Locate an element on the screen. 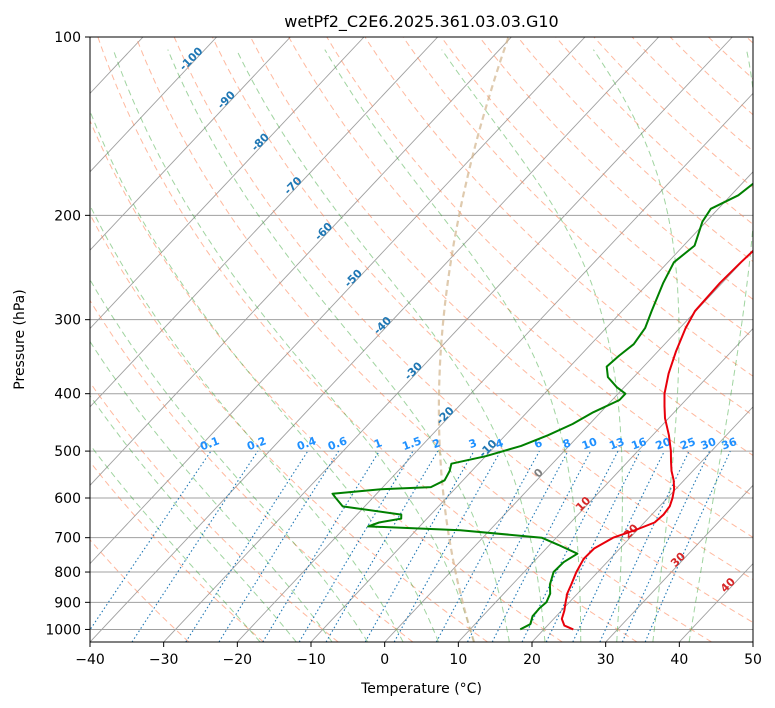 Image resolution: width=775 pixels, height=708 pixels. mixing-ratio-label: 13 is located at coordinates (616, 443).